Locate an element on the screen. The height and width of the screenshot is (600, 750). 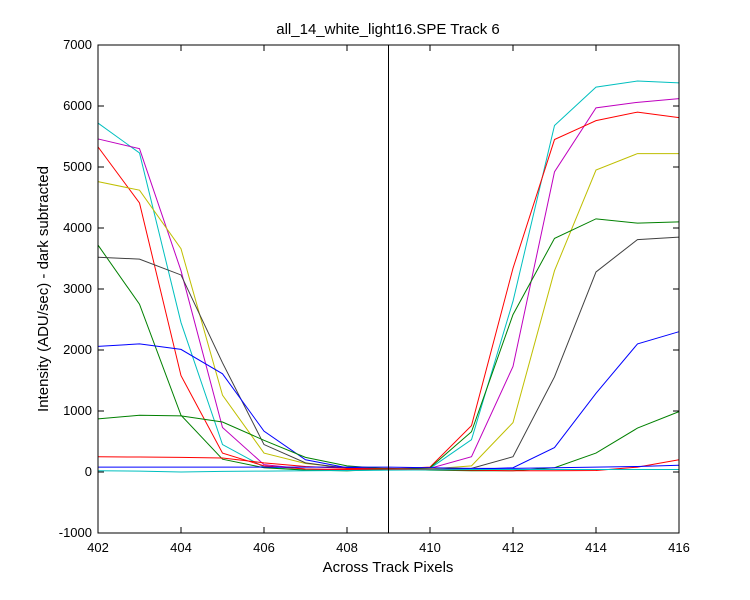
x-tick-label: 410 is located at coordinates (430, 547).